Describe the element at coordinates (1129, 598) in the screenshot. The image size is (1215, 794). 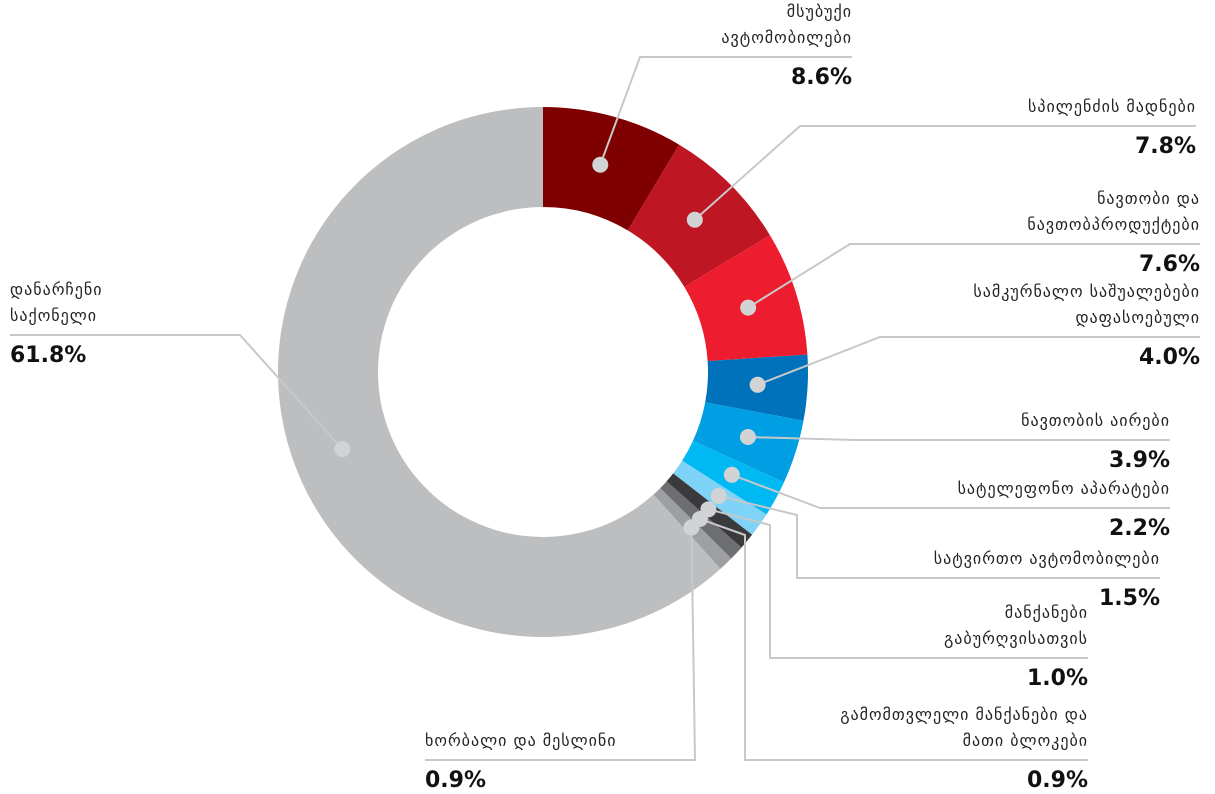
I see `value-label: 1.5%` at that location.